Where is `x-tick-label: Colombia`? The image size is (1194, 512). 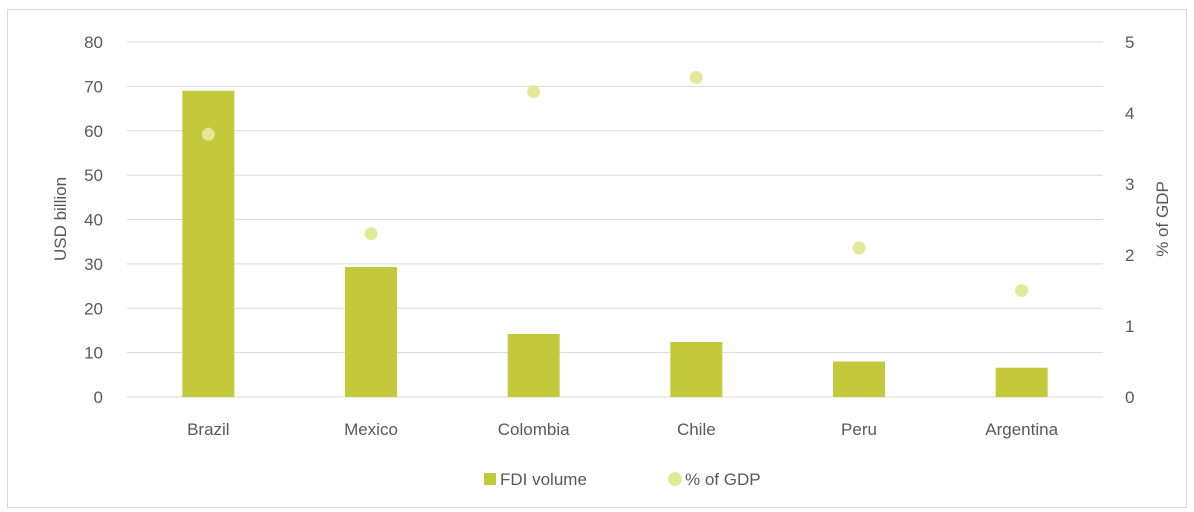 x-tick-label: Colombia is located at coordinates (534, 429).